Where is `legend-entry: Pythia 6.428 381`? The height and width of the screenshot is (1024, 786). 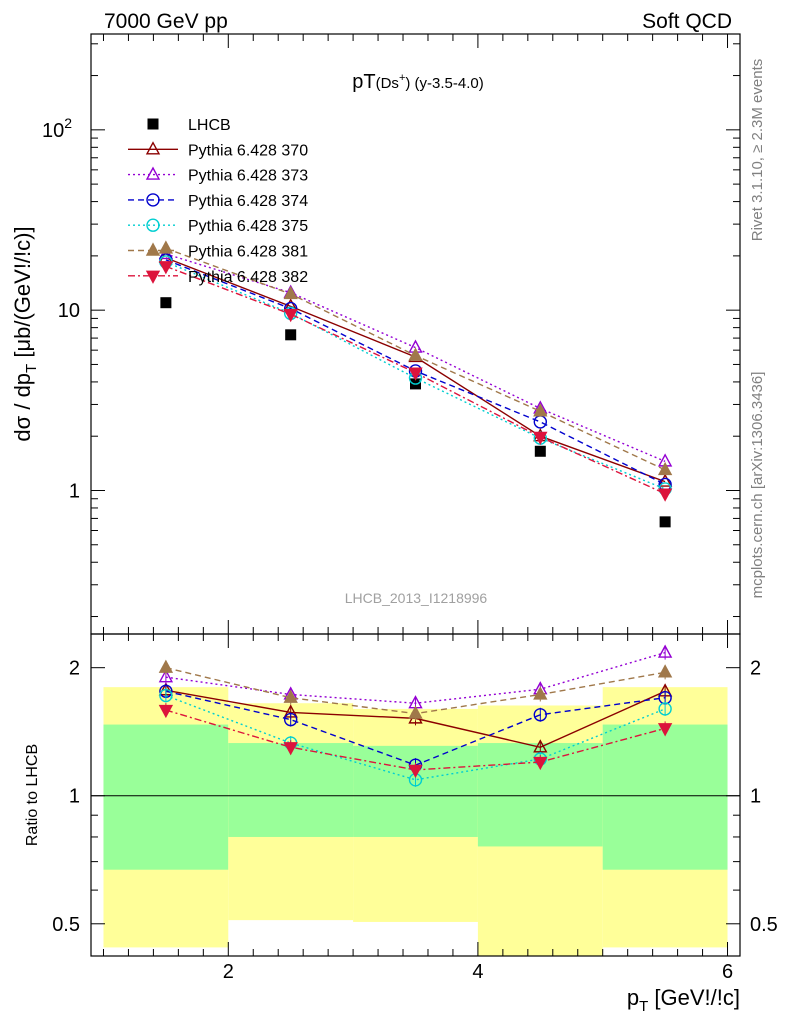 legend-entry: Pythia 6.428 381 is located at coordinates (218, 251).